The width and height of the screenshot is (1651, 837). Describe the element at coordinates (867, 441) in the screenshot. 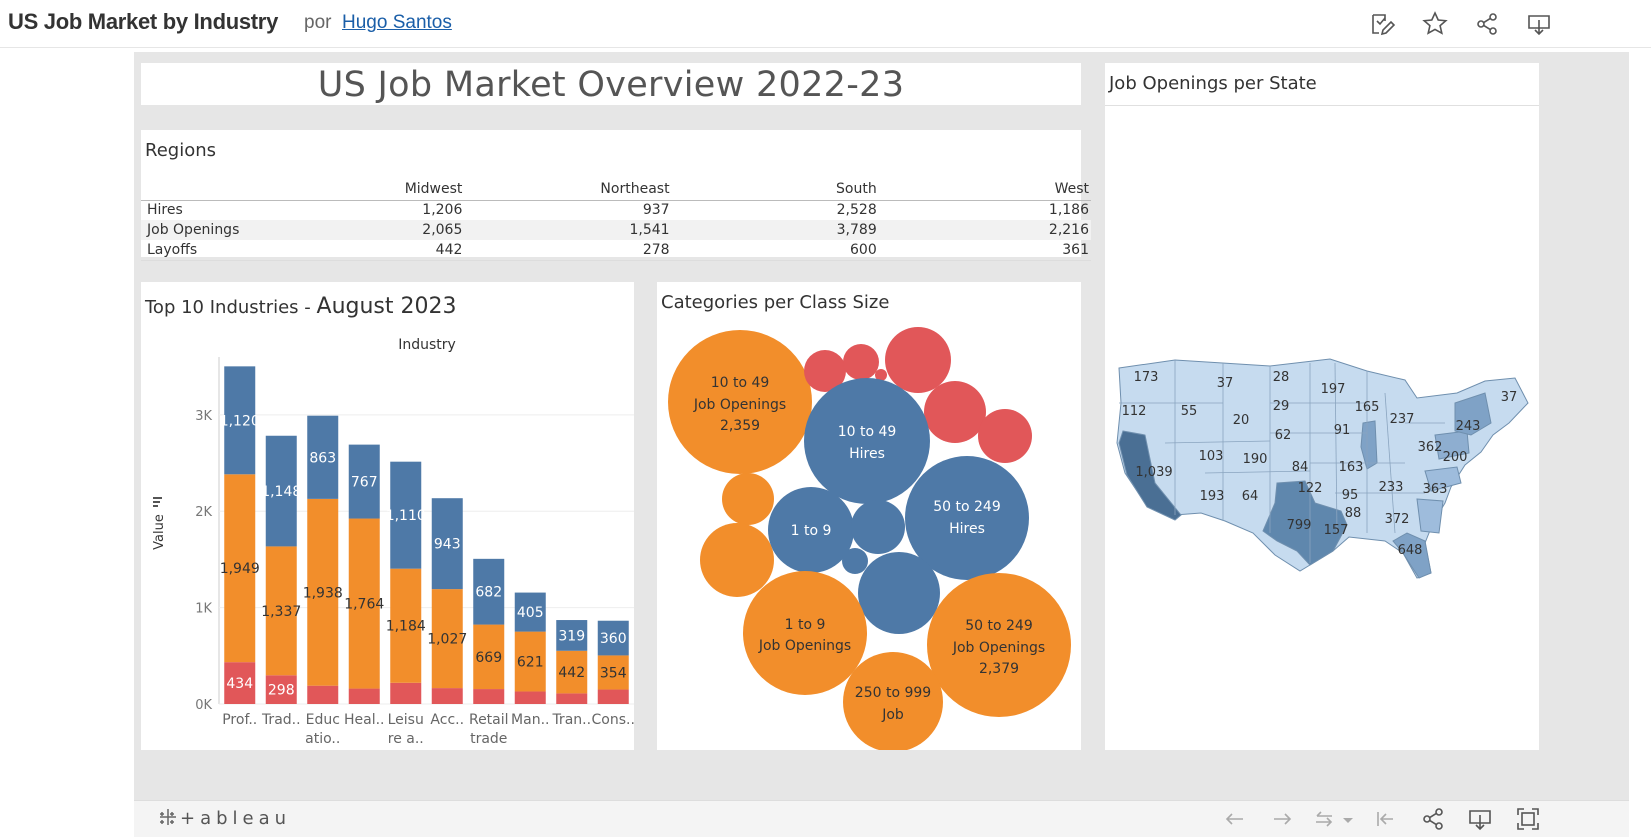

I see `bubble-10-49-hires` at that location.